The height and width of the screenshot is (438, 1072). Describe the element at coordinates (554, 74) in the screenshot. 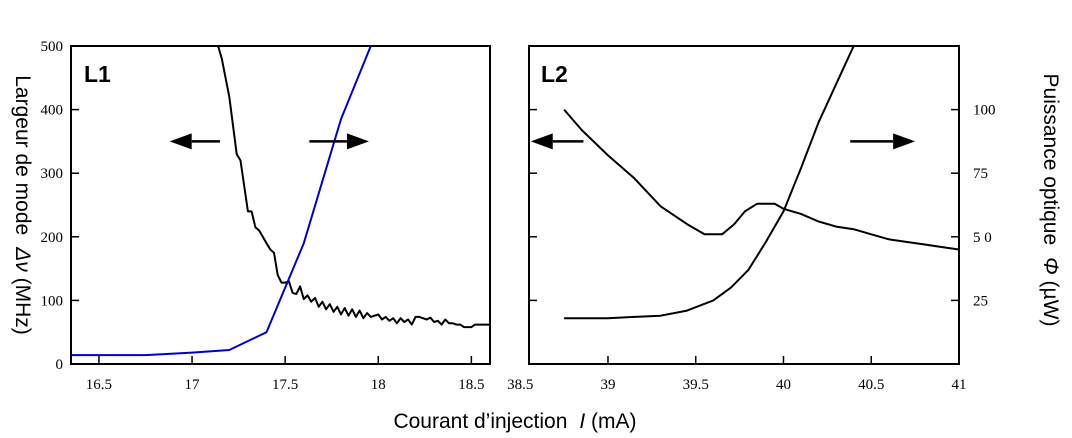

I see `panel-l2-label: L2` at that location.